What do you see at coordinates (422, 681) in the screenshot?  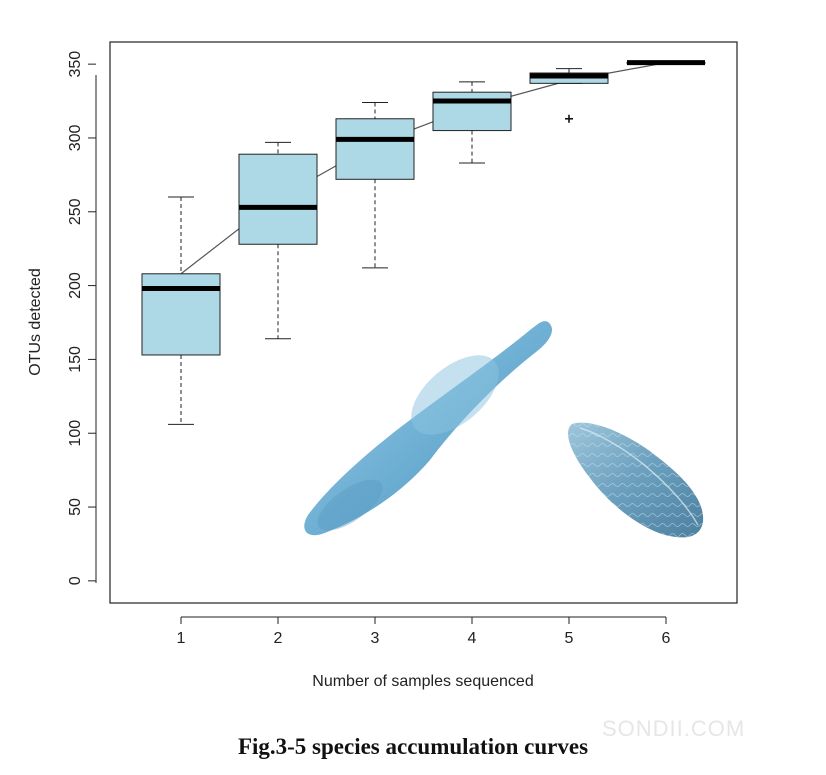 I see `x-axis-title: Number of samples sequenced` at bounding box center [422, 681].